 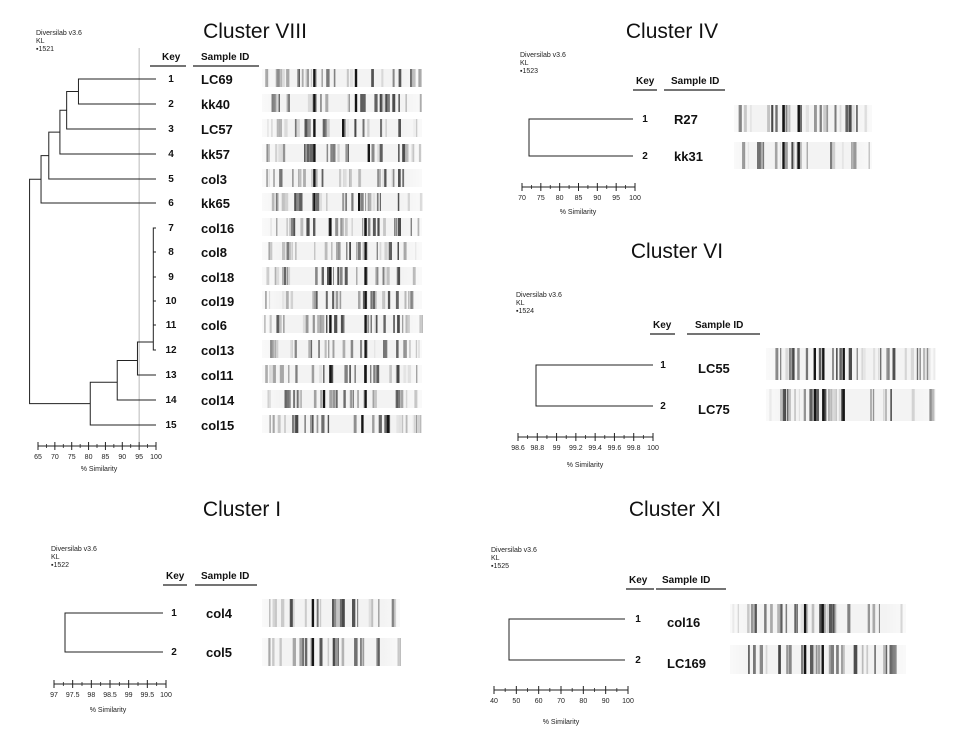 I want to click on axis-tick-label: 65, so click(x=38, y=457).